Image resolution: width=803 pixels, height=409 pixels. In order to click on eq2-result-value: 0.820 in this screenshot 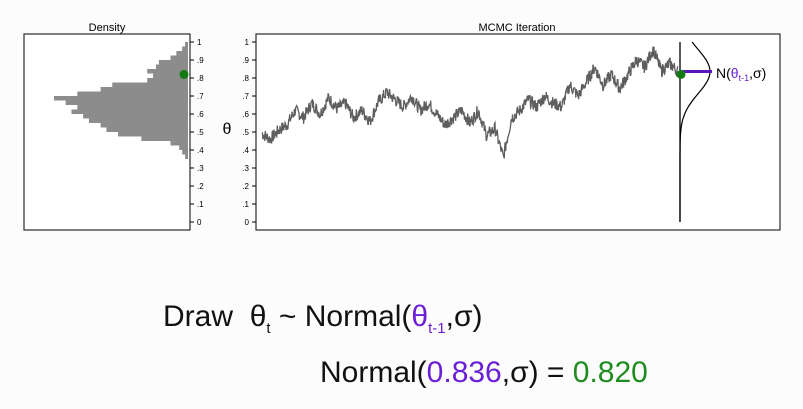, I will do `click(610, 372)`.